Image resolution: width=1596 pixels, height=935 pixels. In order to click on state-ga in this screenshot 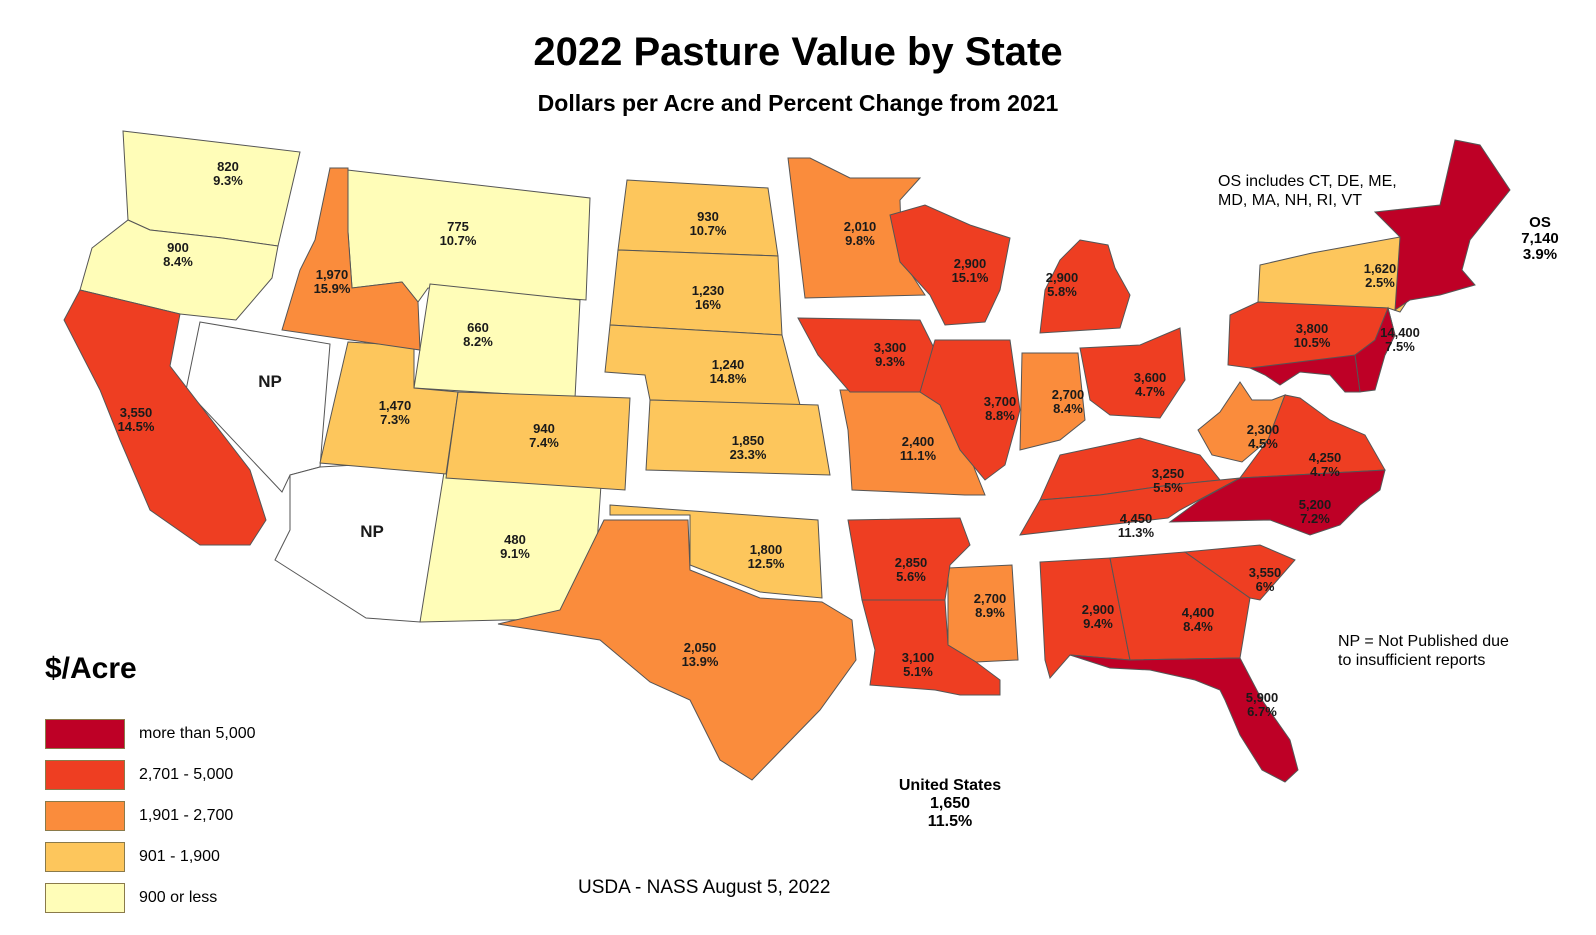, I will do `click(1180, 606)`.